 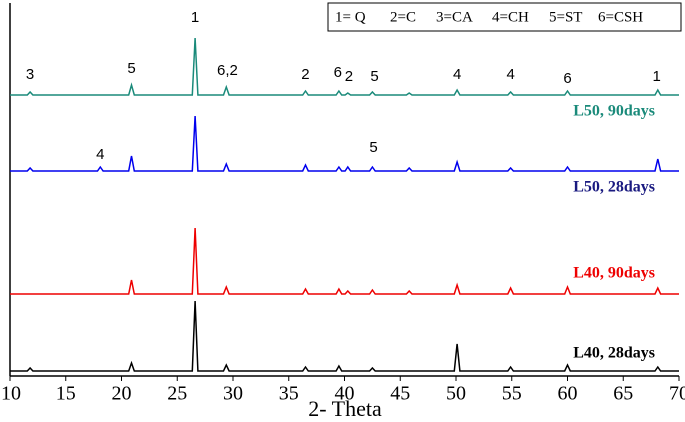 What do you see at coordinates (677, 394) in the screenshot?
I see `x-tick-label: 70` at bounding box center [677, 394].